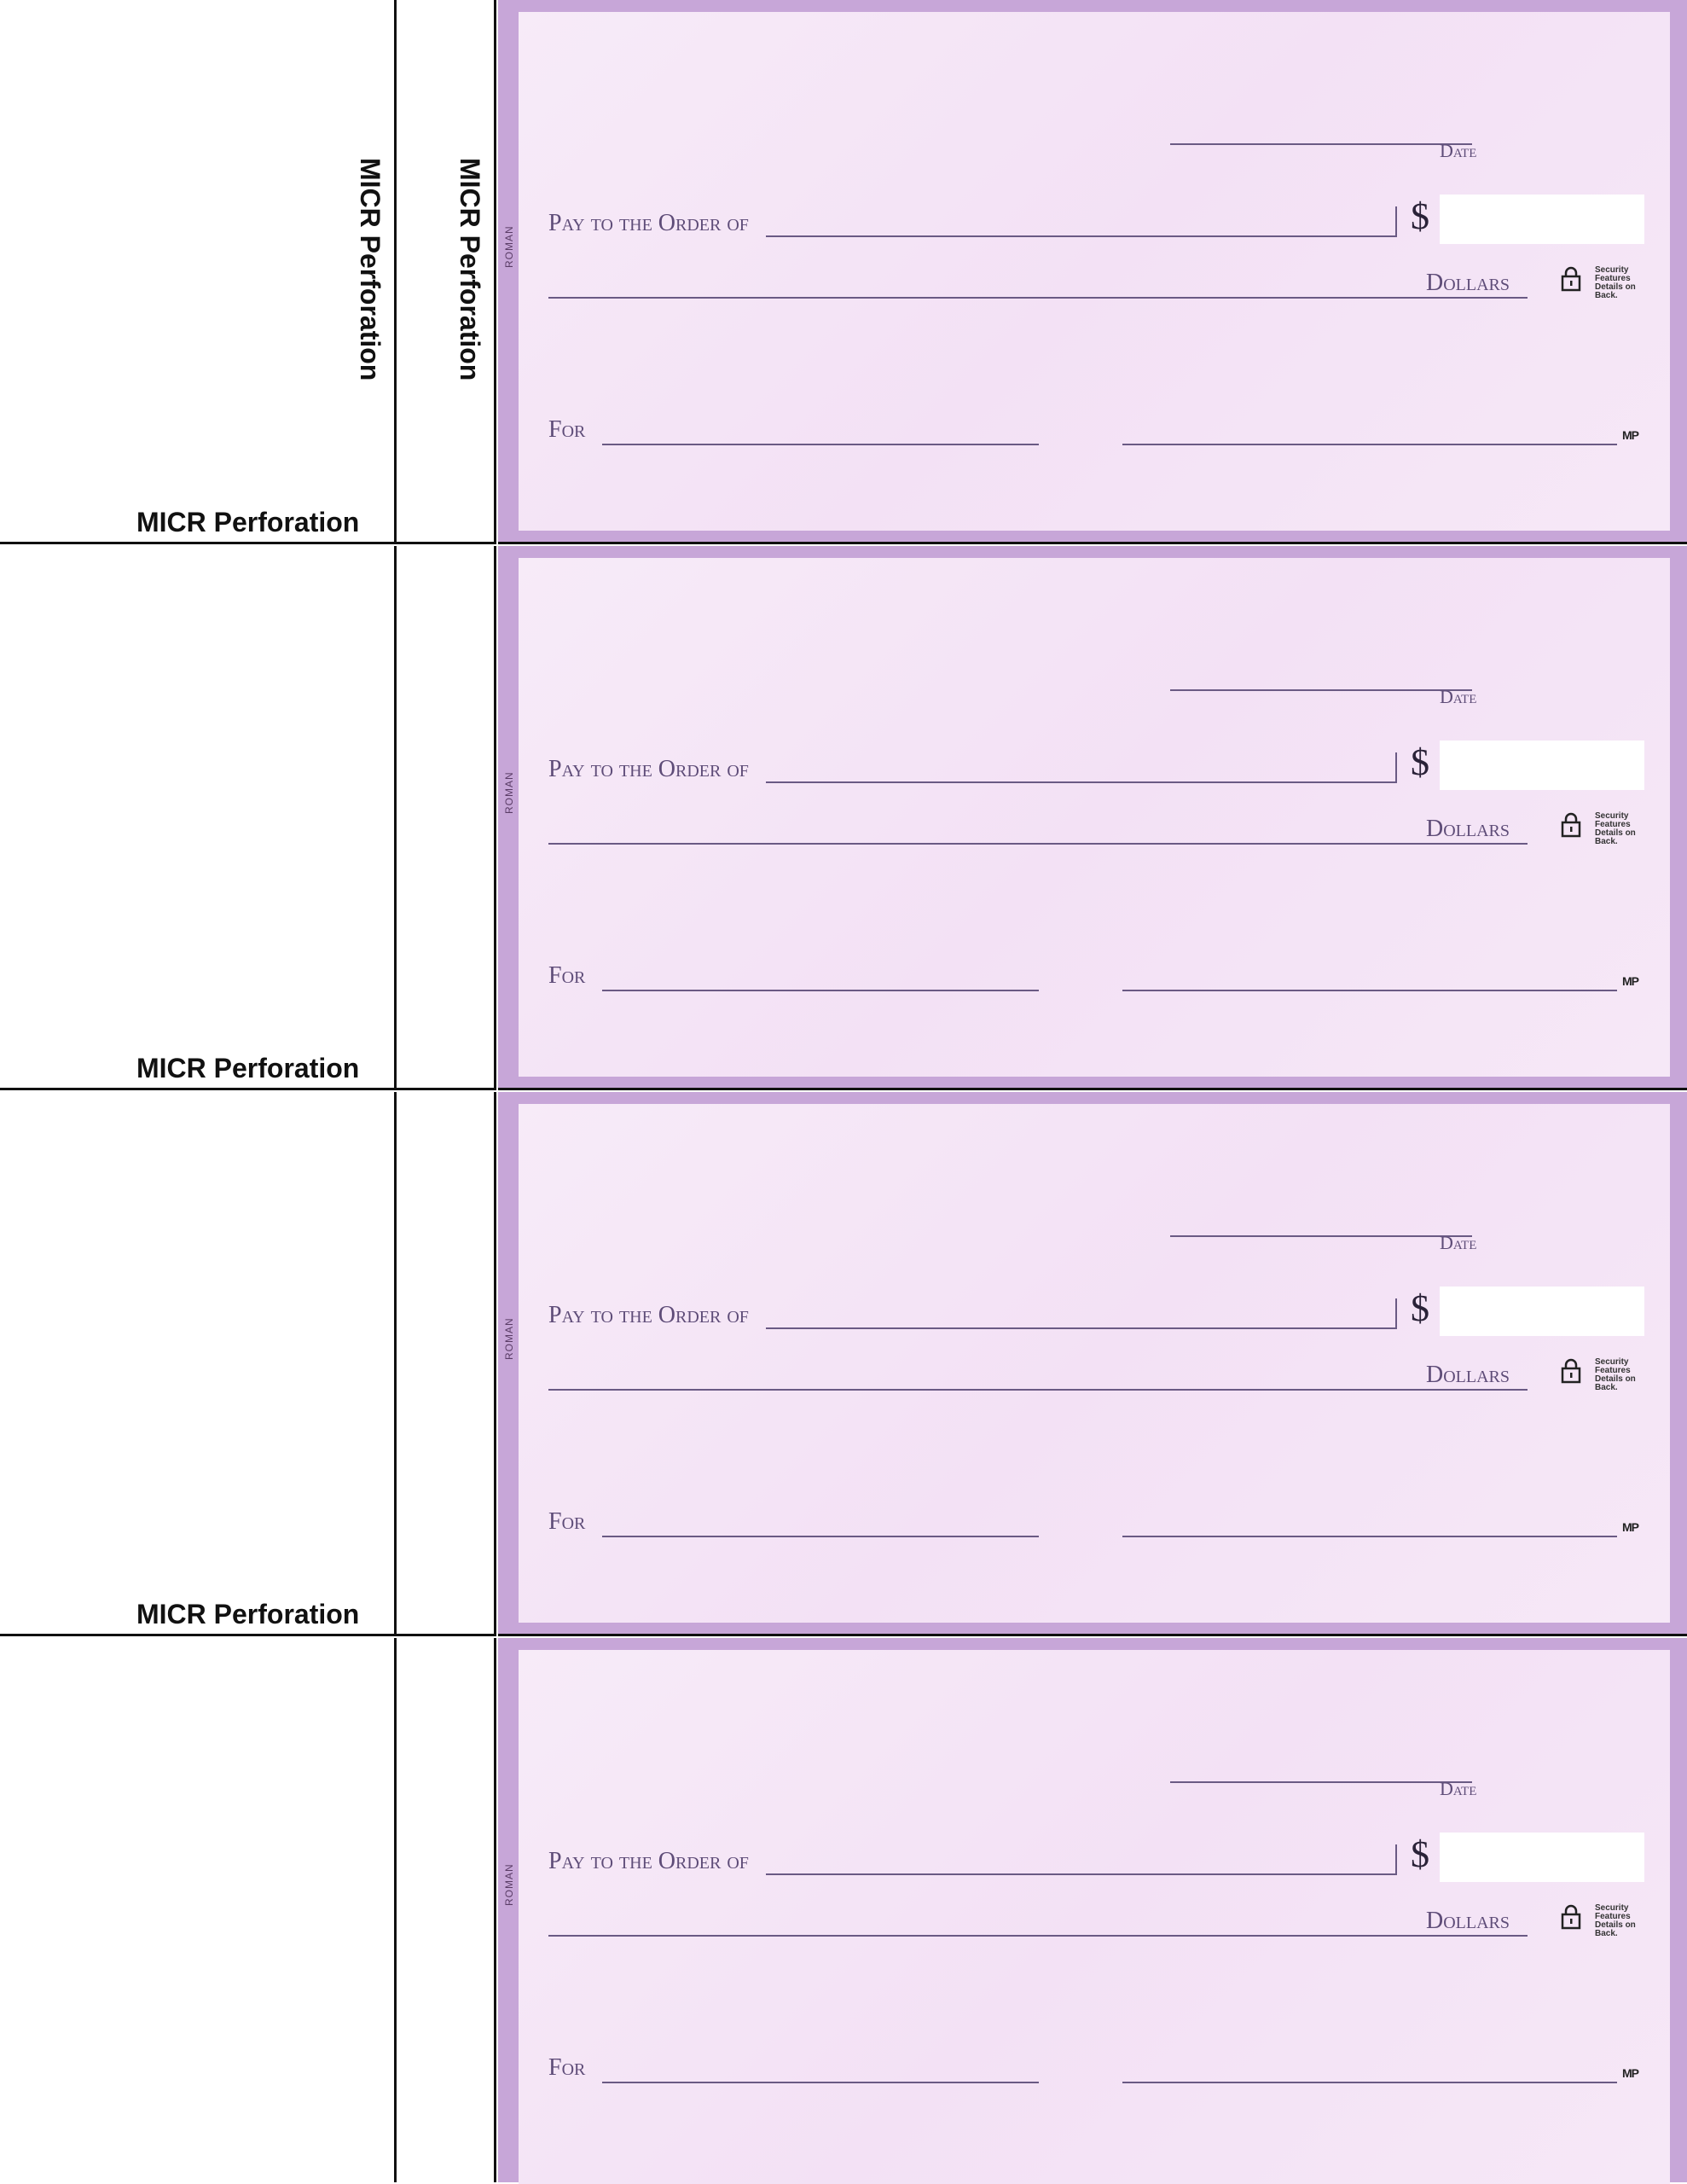  What do you see at coordinates (447, 272) in the screenshot?
I see `stub-right: MICR Perforation` at bounding box center [447, 272].